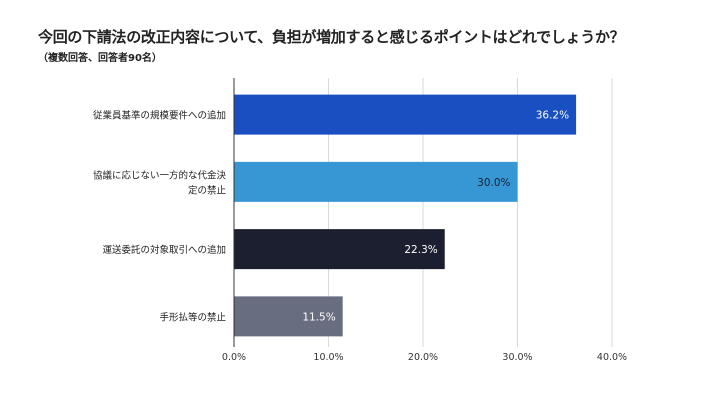 The width and height of the screenshot is (720, 405). Describe the element at coordinates (517, 357) in the screenshot. I see `x-tick-label: 30.0%` at that location.